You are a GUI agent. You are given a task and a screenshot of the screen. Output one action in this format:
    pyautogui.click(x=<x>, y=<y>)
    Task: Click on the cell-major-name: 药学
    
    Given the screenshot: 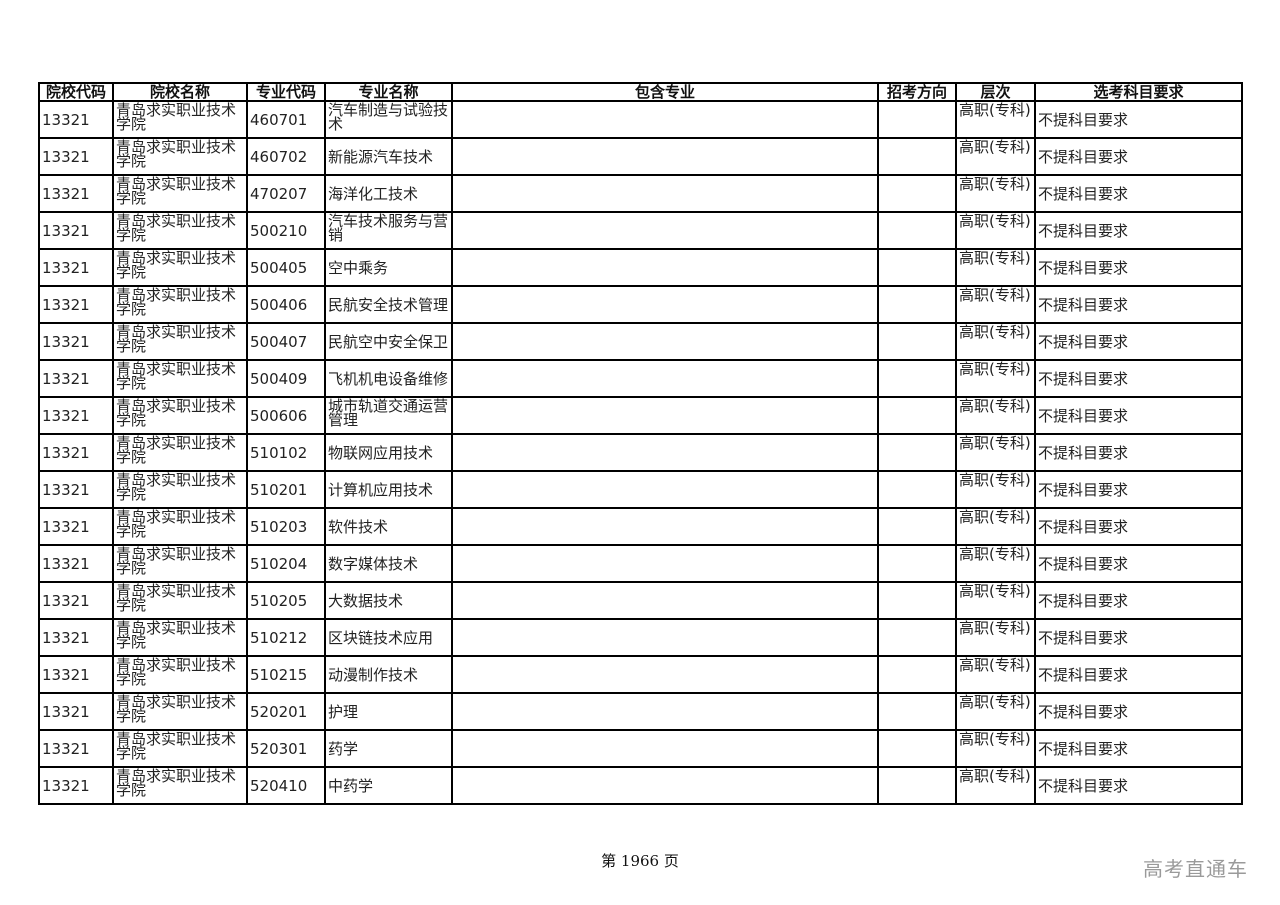 What is the action you would take?
    pyautogui.click(x=388, y=748)
    